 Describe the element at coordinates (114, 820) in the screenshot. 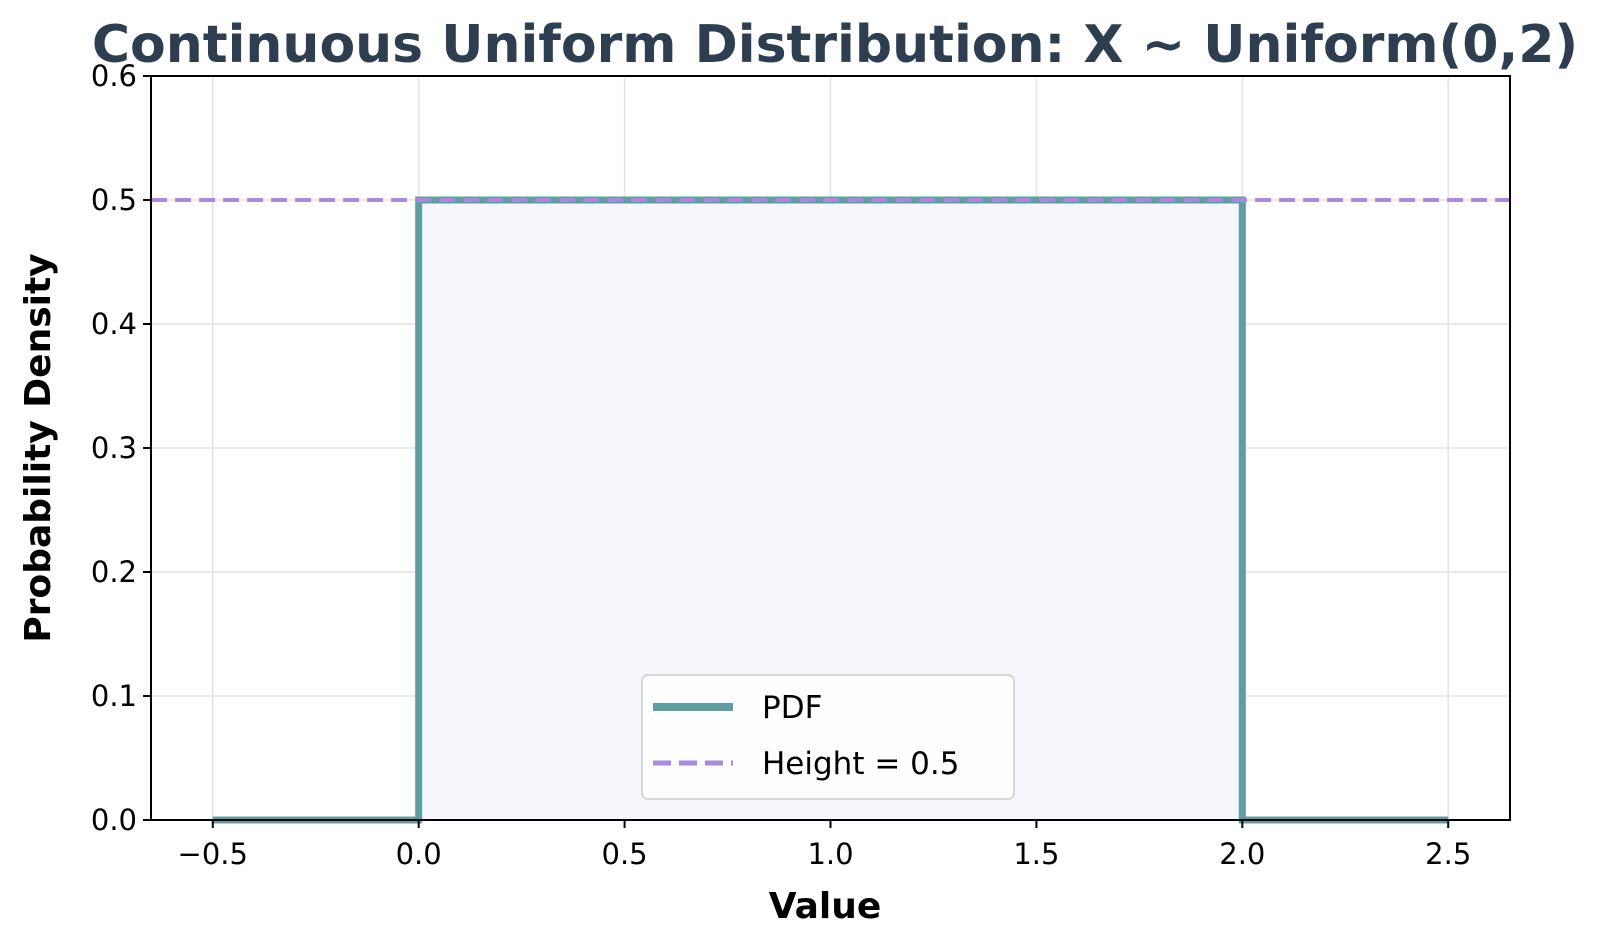

I see `y-tick-label: 0.0` at that location.